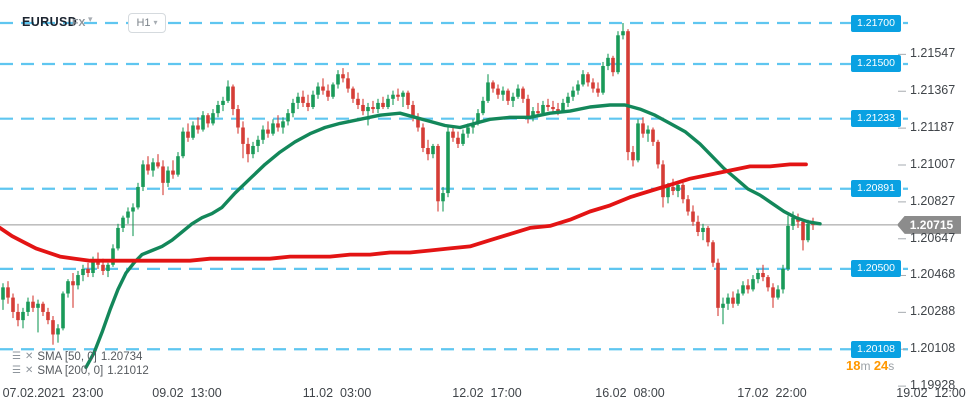  Describe the element at coordinates (147, 23) in the screenshot. I see `timeframe-selector: H1 ▾` at that location.